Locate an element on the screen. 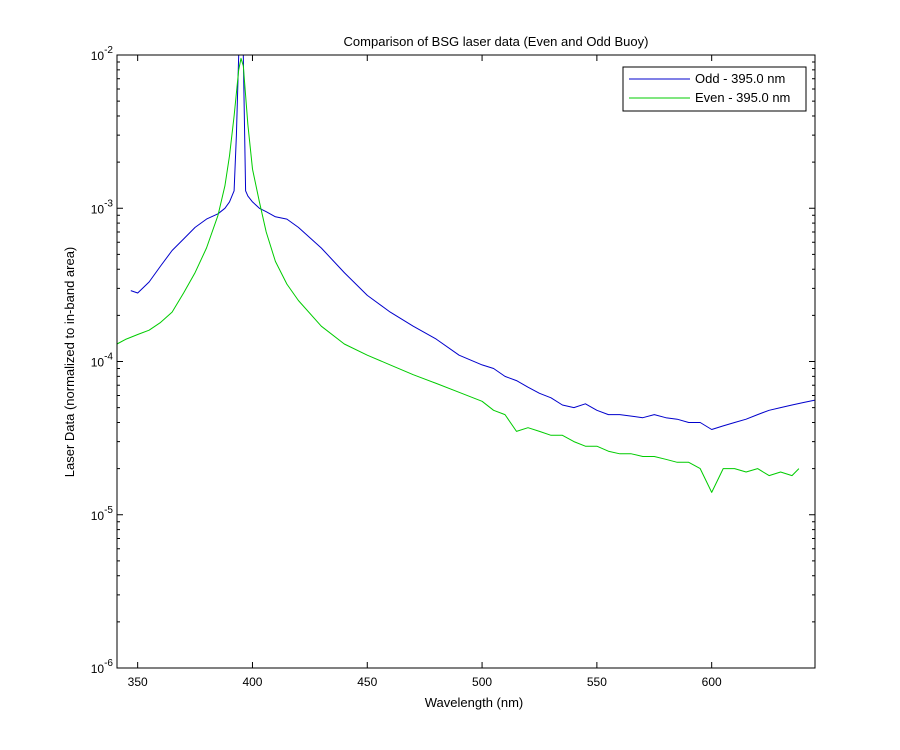 This screenshot has height=750, width=900. y-tick-label: 10⁻⁵ is located at coordinates (102, 514).